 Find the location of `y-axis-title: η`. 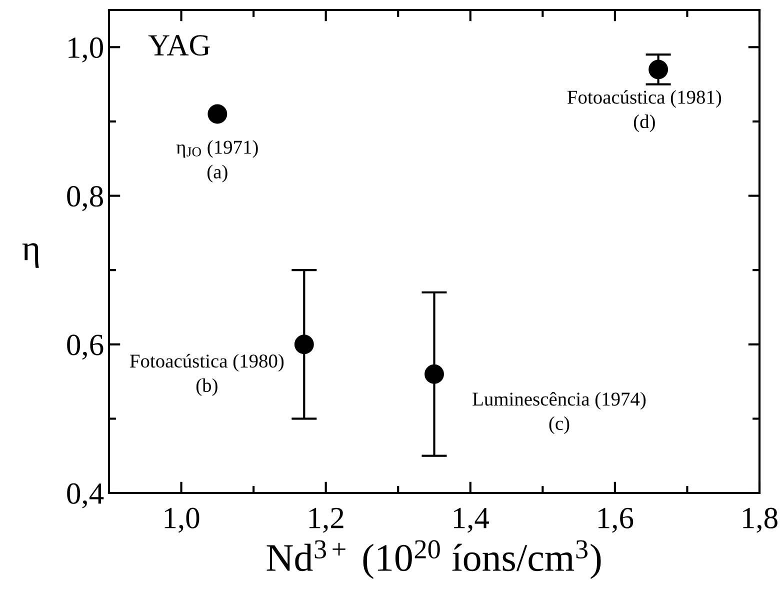

y-axis-title: η is located at coordinates (30, 255).